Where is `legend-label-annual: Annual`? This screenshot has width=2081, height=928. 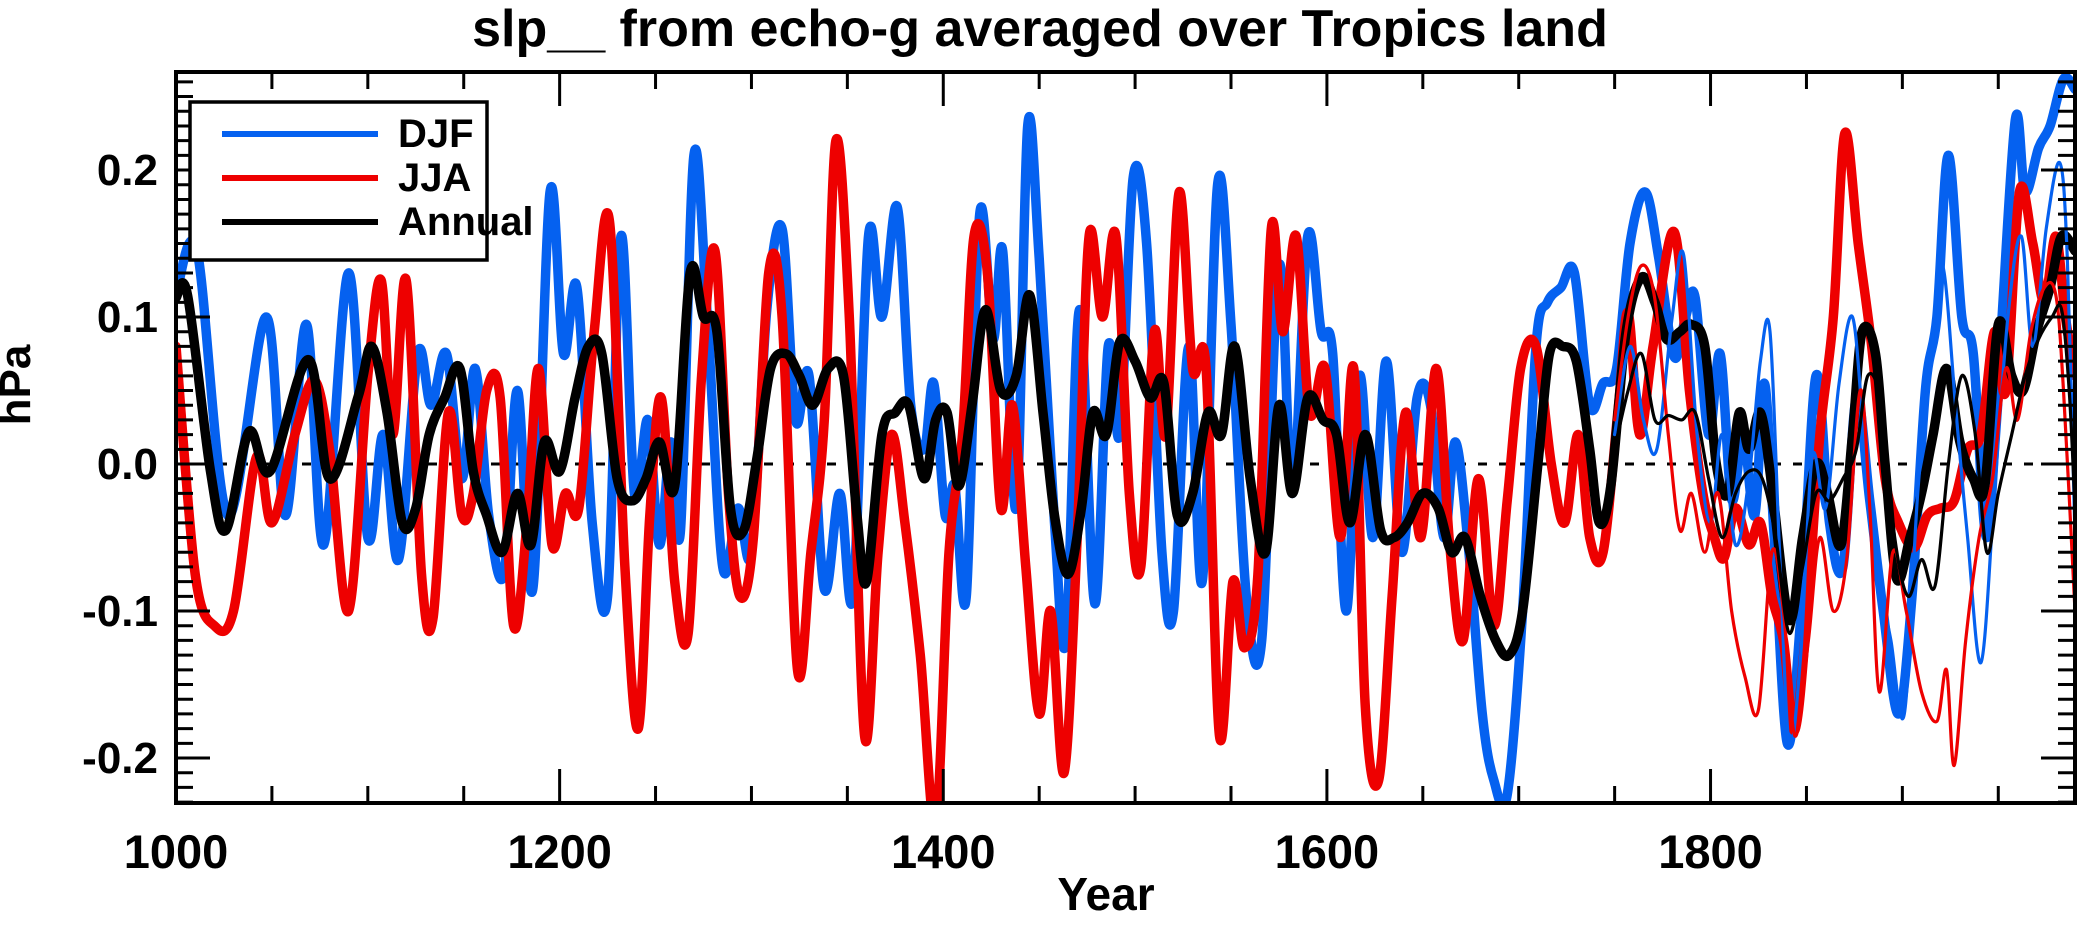
legend-label-annual: Annual is located at coordinates (466, 222).